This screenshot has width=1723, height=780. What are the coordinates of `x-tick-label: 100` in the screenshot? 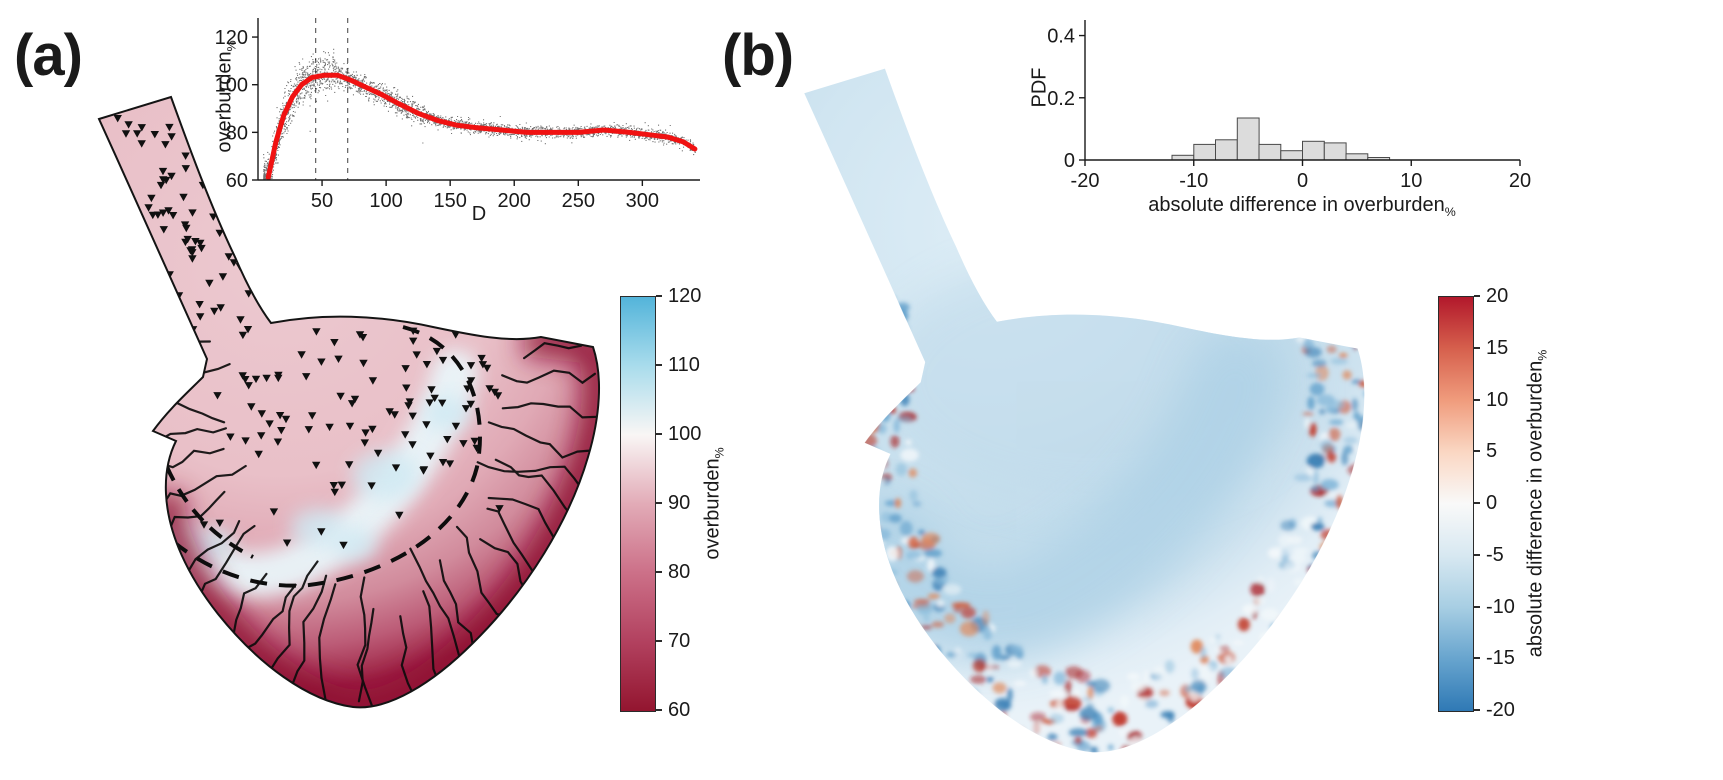 It's located at (385, 201).